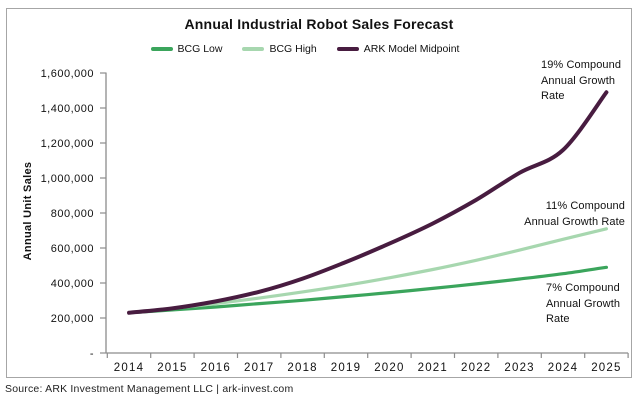 This screenshot has height=402, width=640. I want to click on legend-item-bcg-high: BCG High, so click(279, 49).